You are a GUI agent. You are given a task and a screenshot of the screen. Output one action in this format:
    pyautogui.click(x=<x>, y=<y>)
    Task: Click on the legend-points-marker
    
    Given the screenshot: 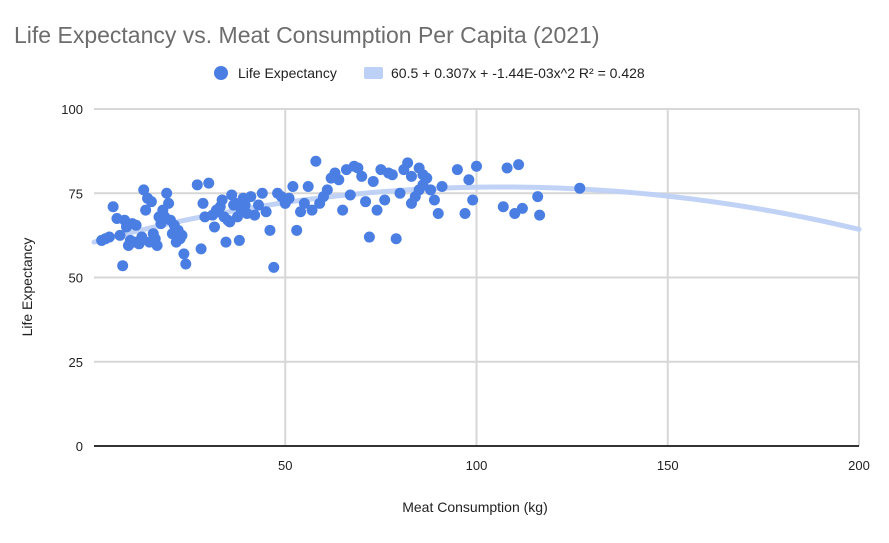 What is the action you would take?
    pyautogui.click(x=221, y=73)
    